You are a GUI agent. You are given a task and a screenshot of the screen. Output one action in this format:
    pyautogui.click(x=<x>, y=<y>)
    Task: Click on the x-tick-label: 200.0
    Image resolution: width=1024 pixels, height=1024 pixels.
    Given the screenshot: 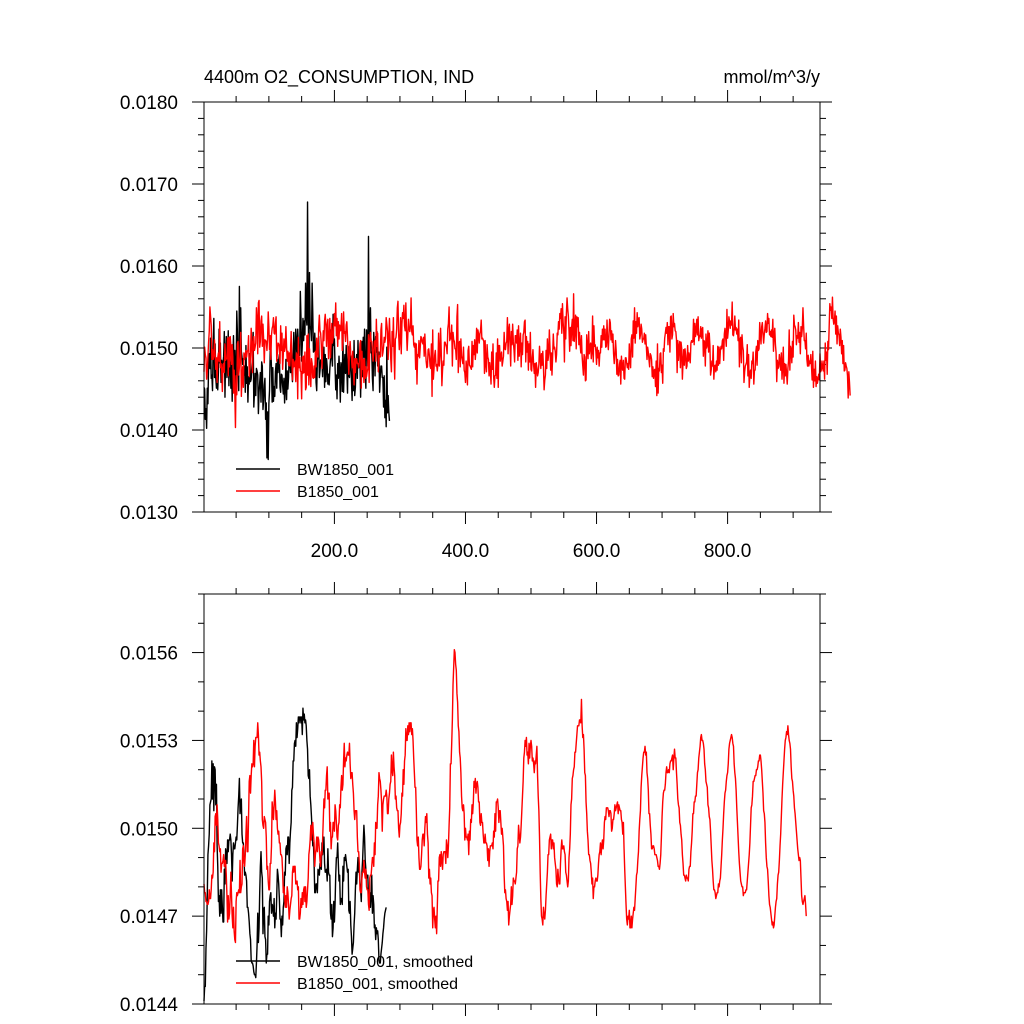 What is the action you would take?
    pyautogui.click(x=335, y=551)
    